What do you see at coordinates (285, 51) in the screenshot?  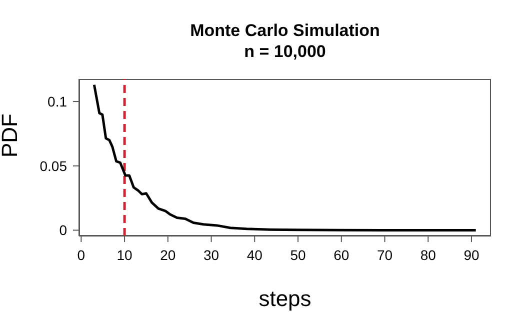 I see `chart-subtitle: n = 10,000` at bounding box center [285, 51].